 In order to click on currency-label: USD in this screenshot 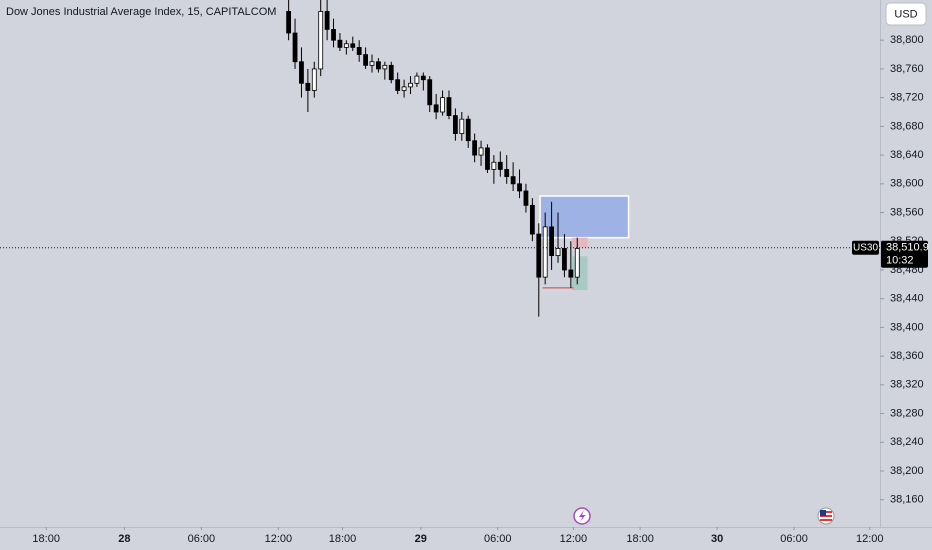, I will do `click(905, 14)`.